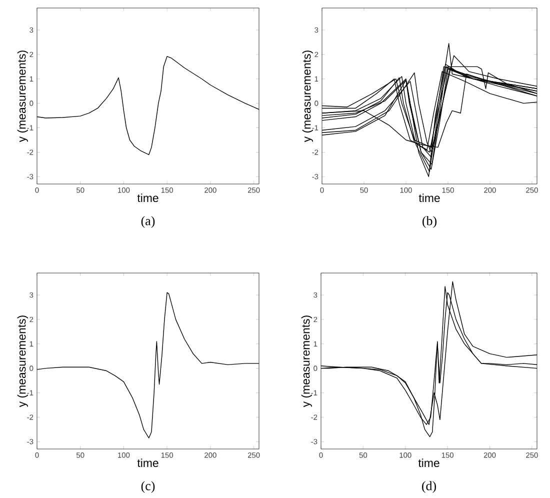 This screenshot has width=550, height=498. I want to click on text: (a), so click(148, 222).